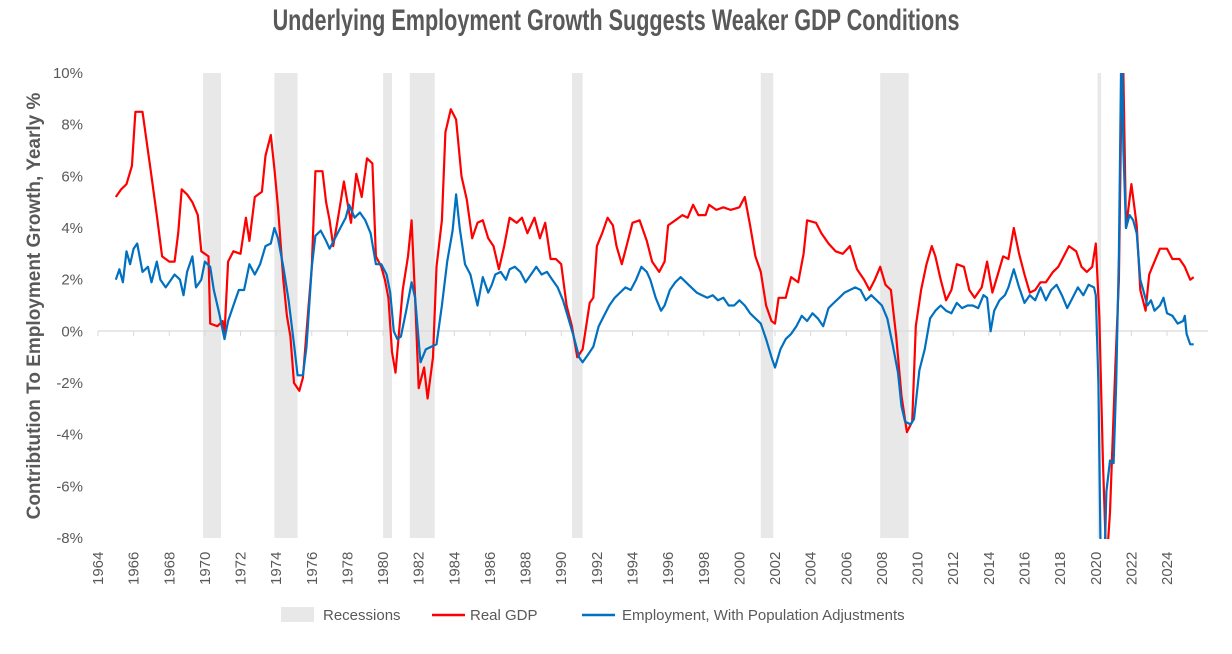 Image resolution: width=1232 pixels, height=654 pixels. I want to click on x-tick-label: 2016, so click(1024, 568).